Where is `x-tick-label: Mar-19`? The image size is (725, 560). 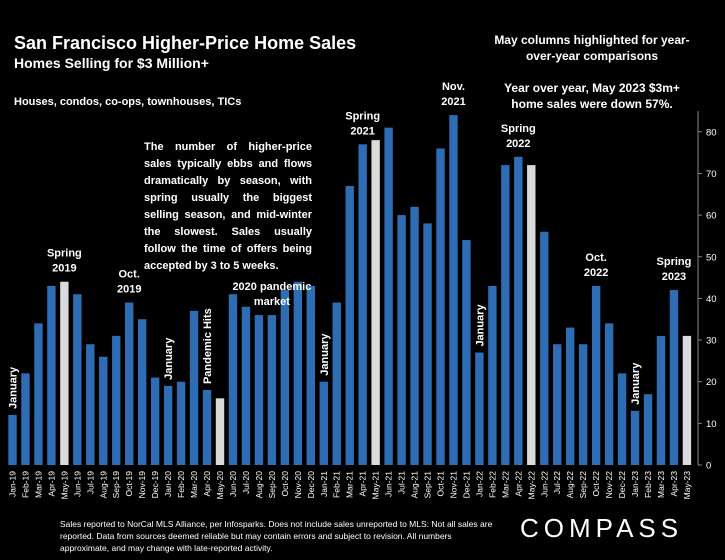
x-tick-label: Mar-19 is located at coordinates (38, 484).